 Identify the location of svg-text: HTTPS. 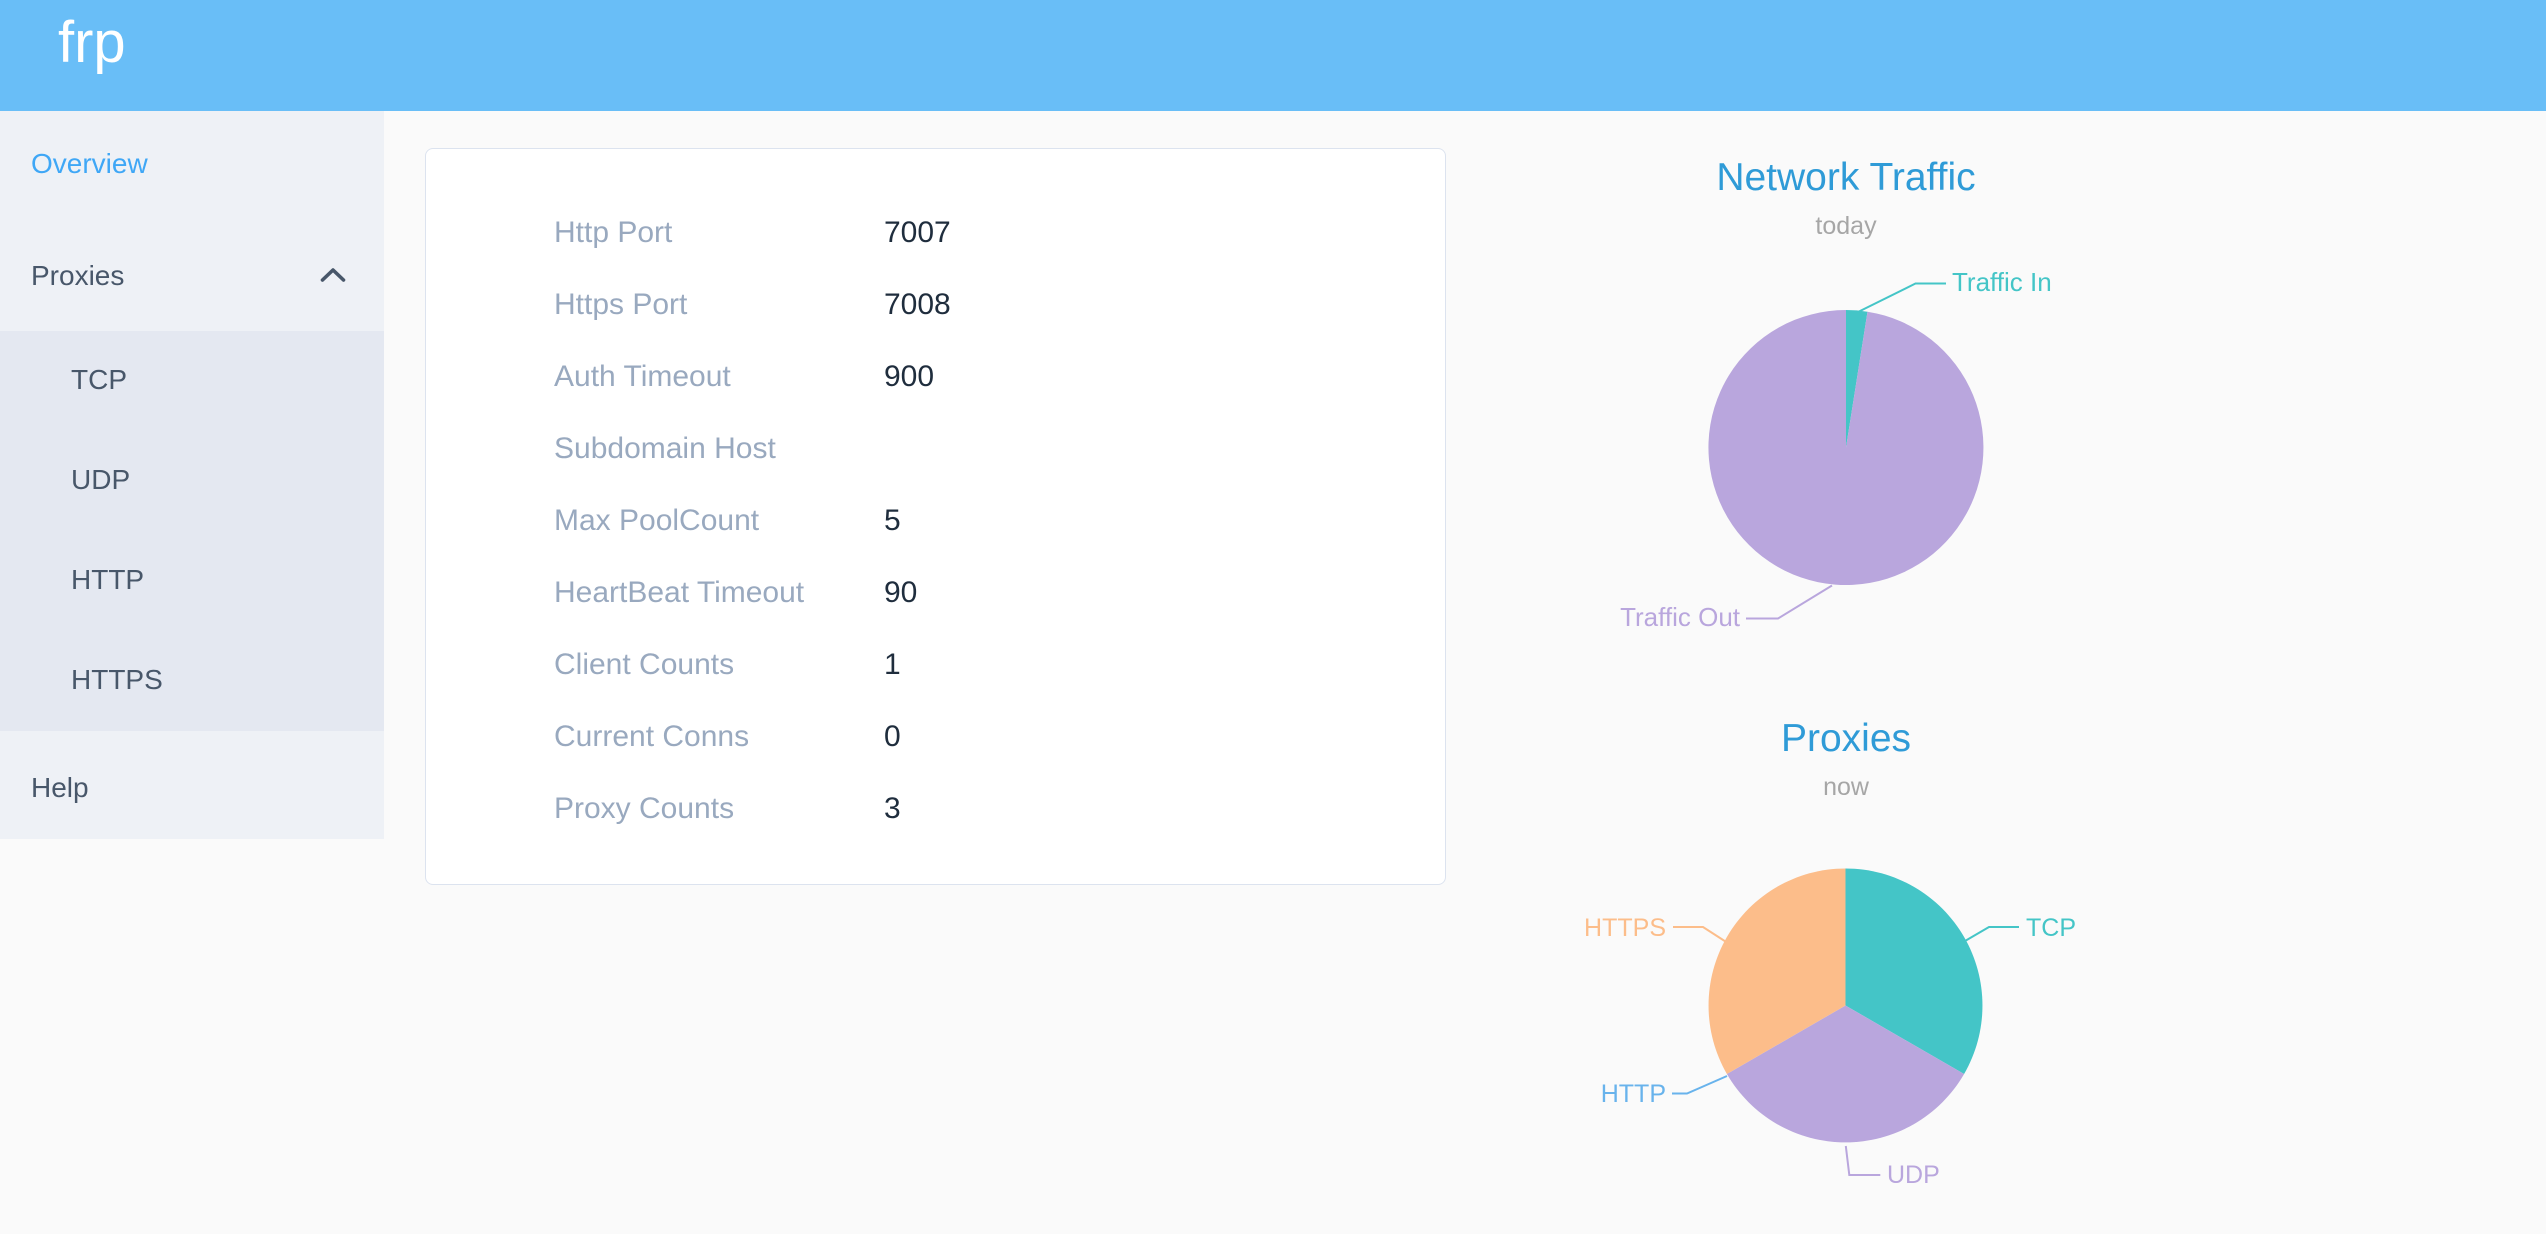
(1625, 928).